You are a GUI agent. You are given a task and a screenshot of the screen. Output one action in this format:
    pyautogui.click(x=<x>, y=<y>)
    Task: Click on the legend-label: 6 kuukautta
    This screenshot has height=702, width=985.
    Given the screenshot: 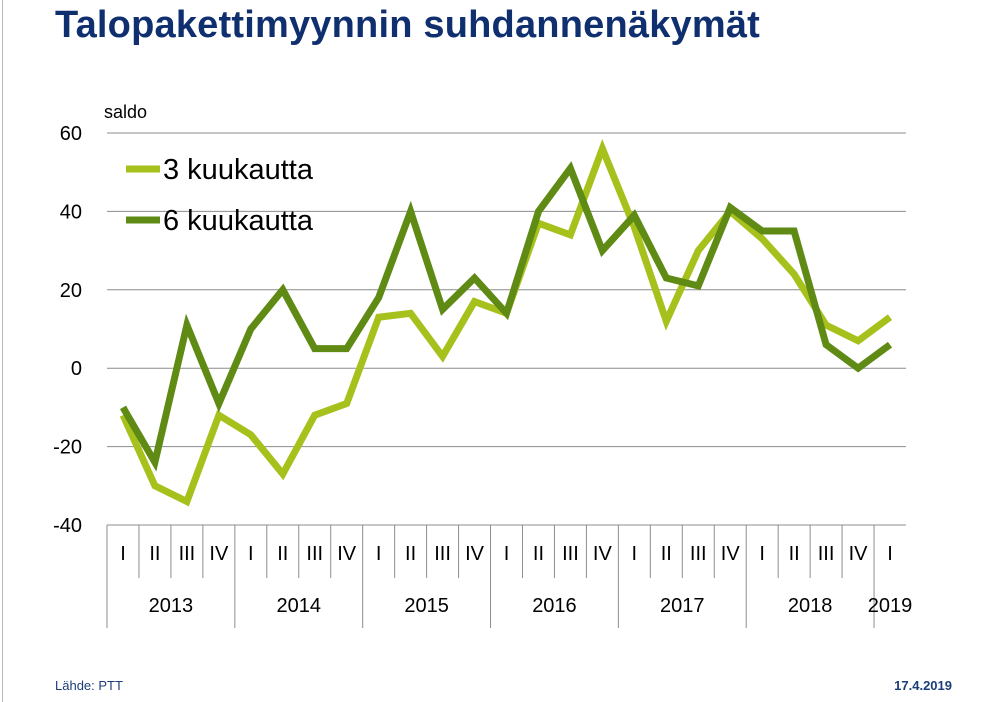 What is the action you would take?
    pyautogui.click(x=238, y=221)
    